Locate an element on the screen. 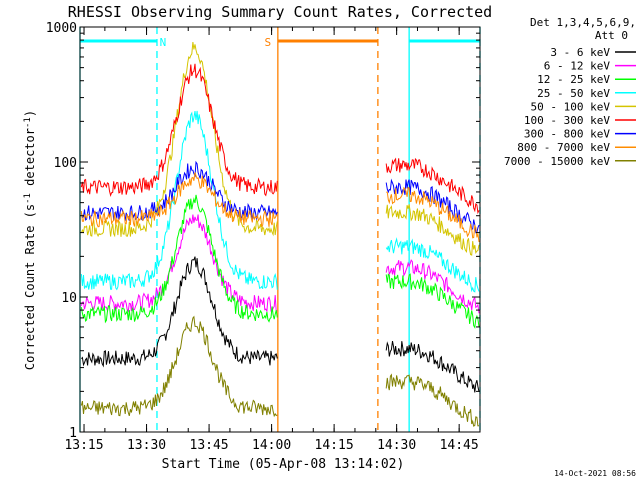 Image resolution: width=640 pixels, height=480 pixels. x-tick-label: 14:00 is located at coordinates (271, 445).